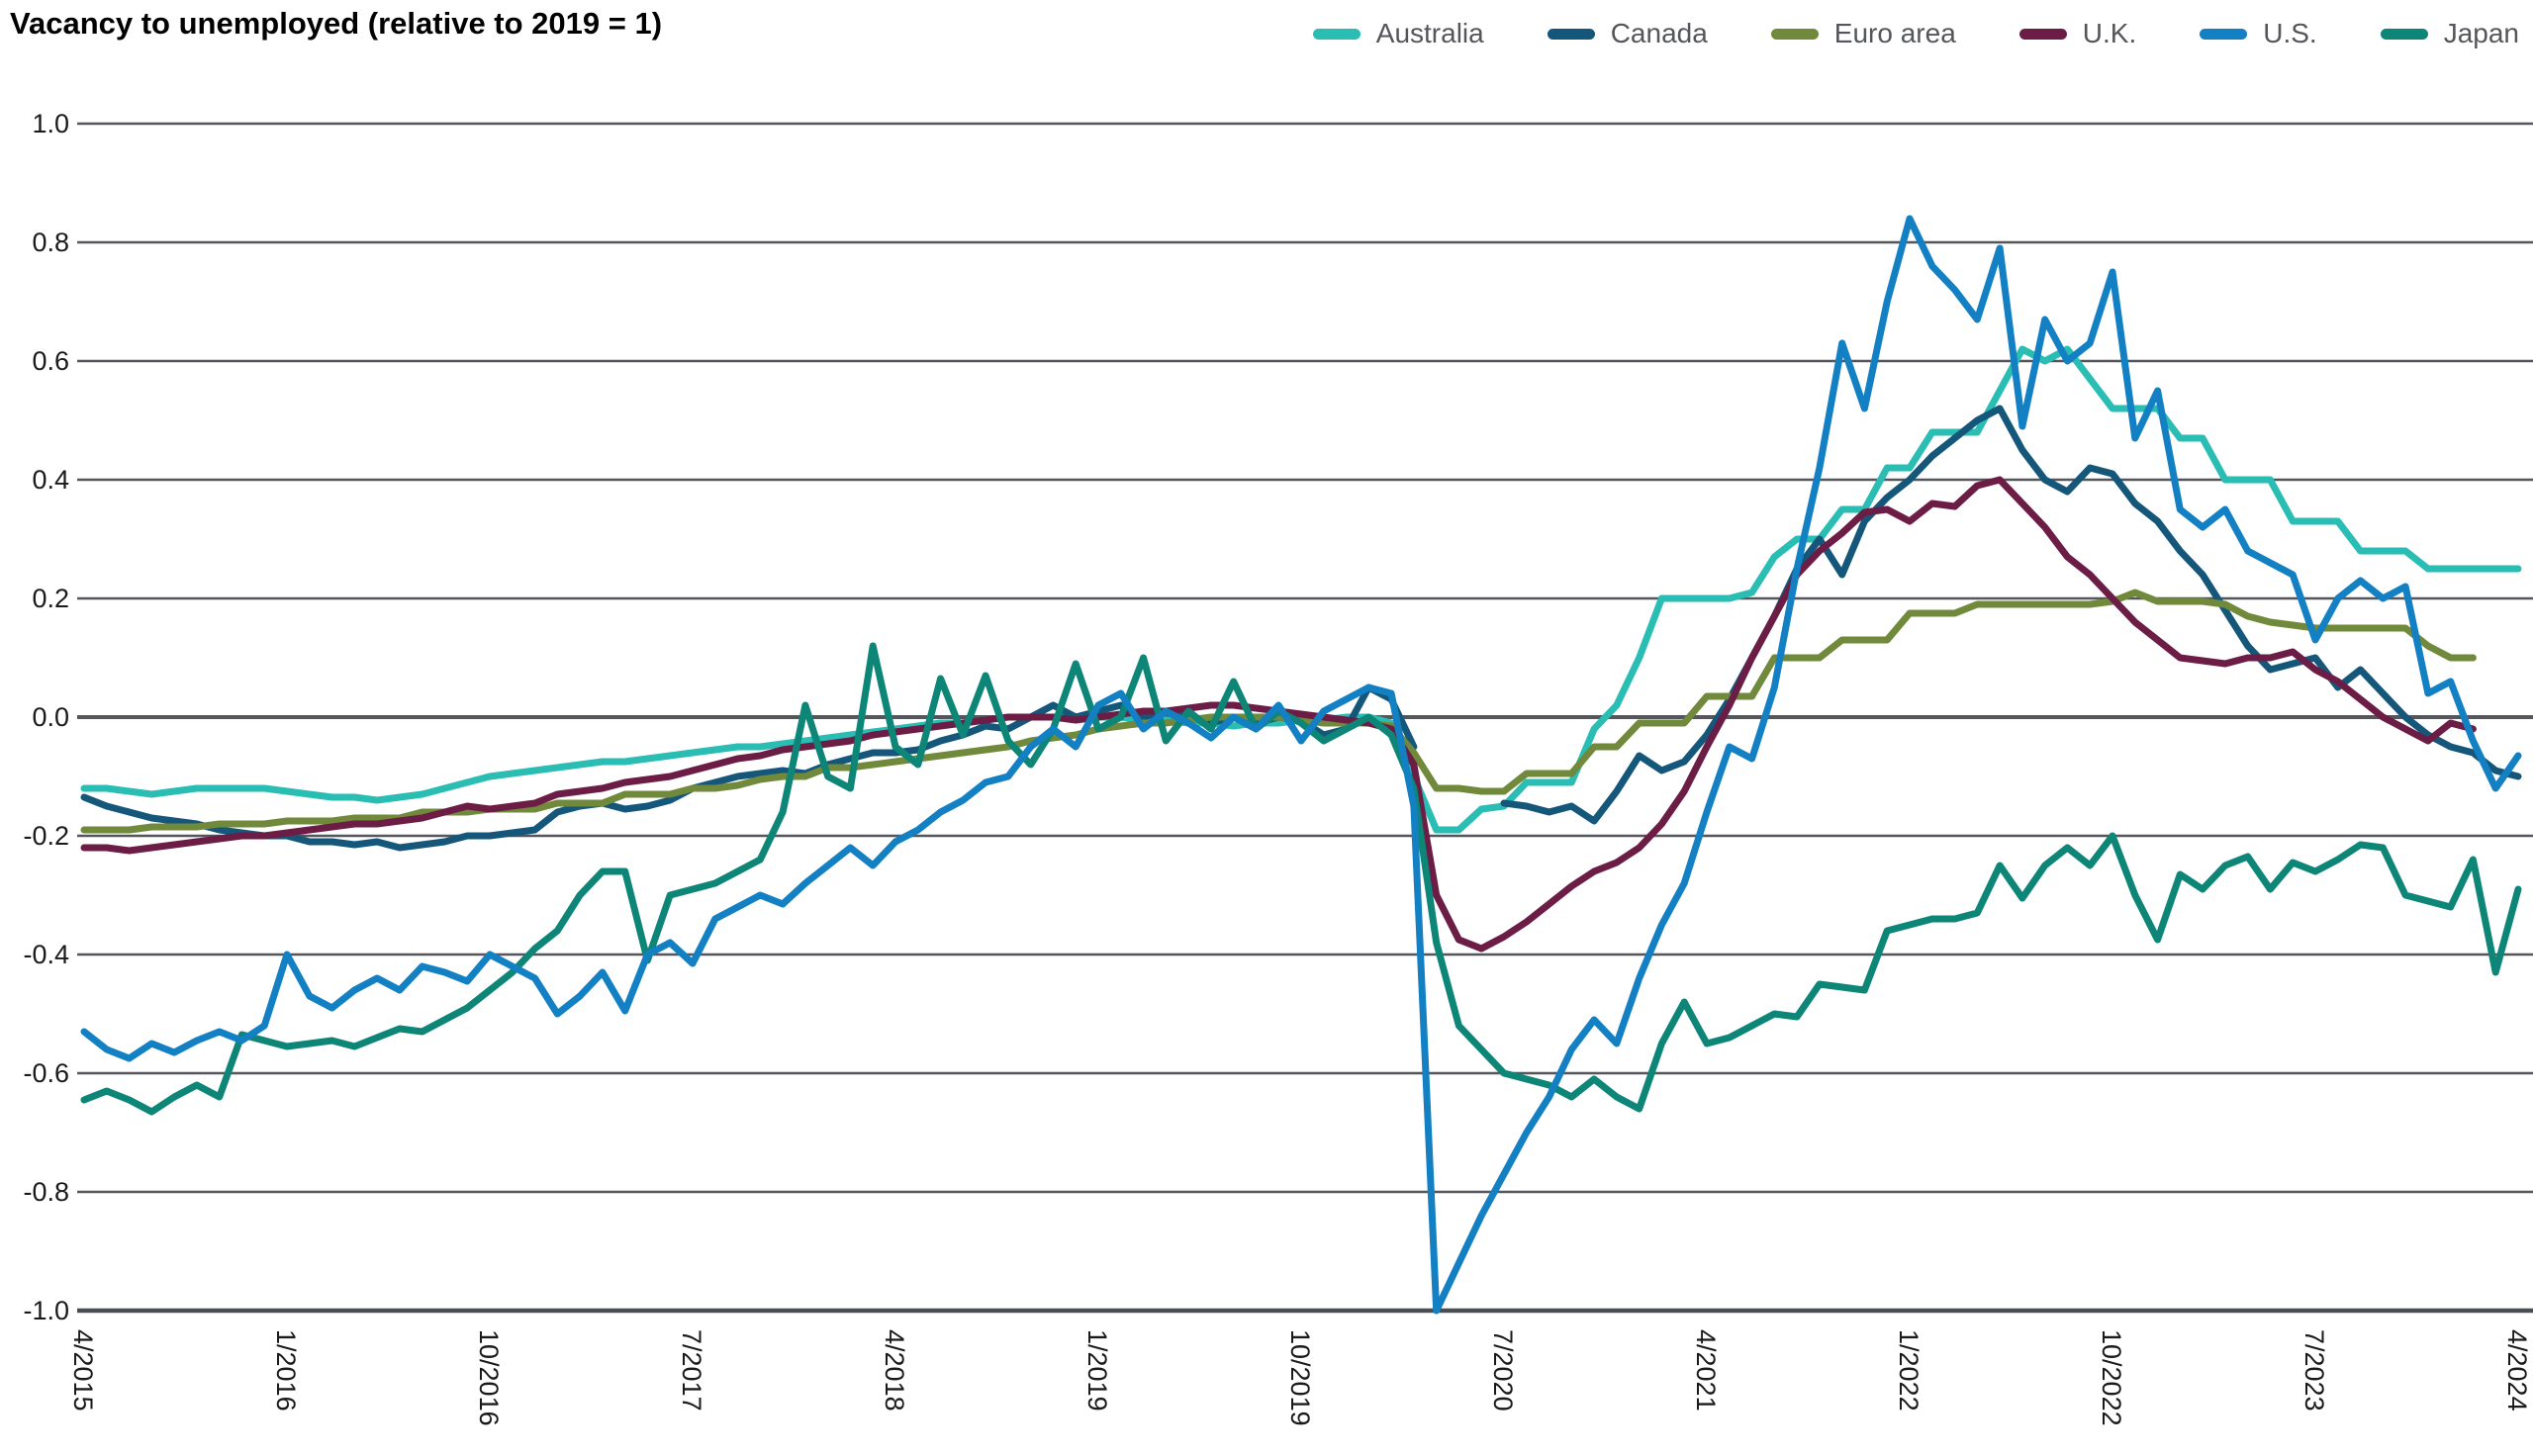 The height and width of the screenshot is (1456, 2533). What do you see at coordinates (46, 836) in the screenshot?
I see `y-axis-tick-label: -0.2` at bounding box center [46, 836].